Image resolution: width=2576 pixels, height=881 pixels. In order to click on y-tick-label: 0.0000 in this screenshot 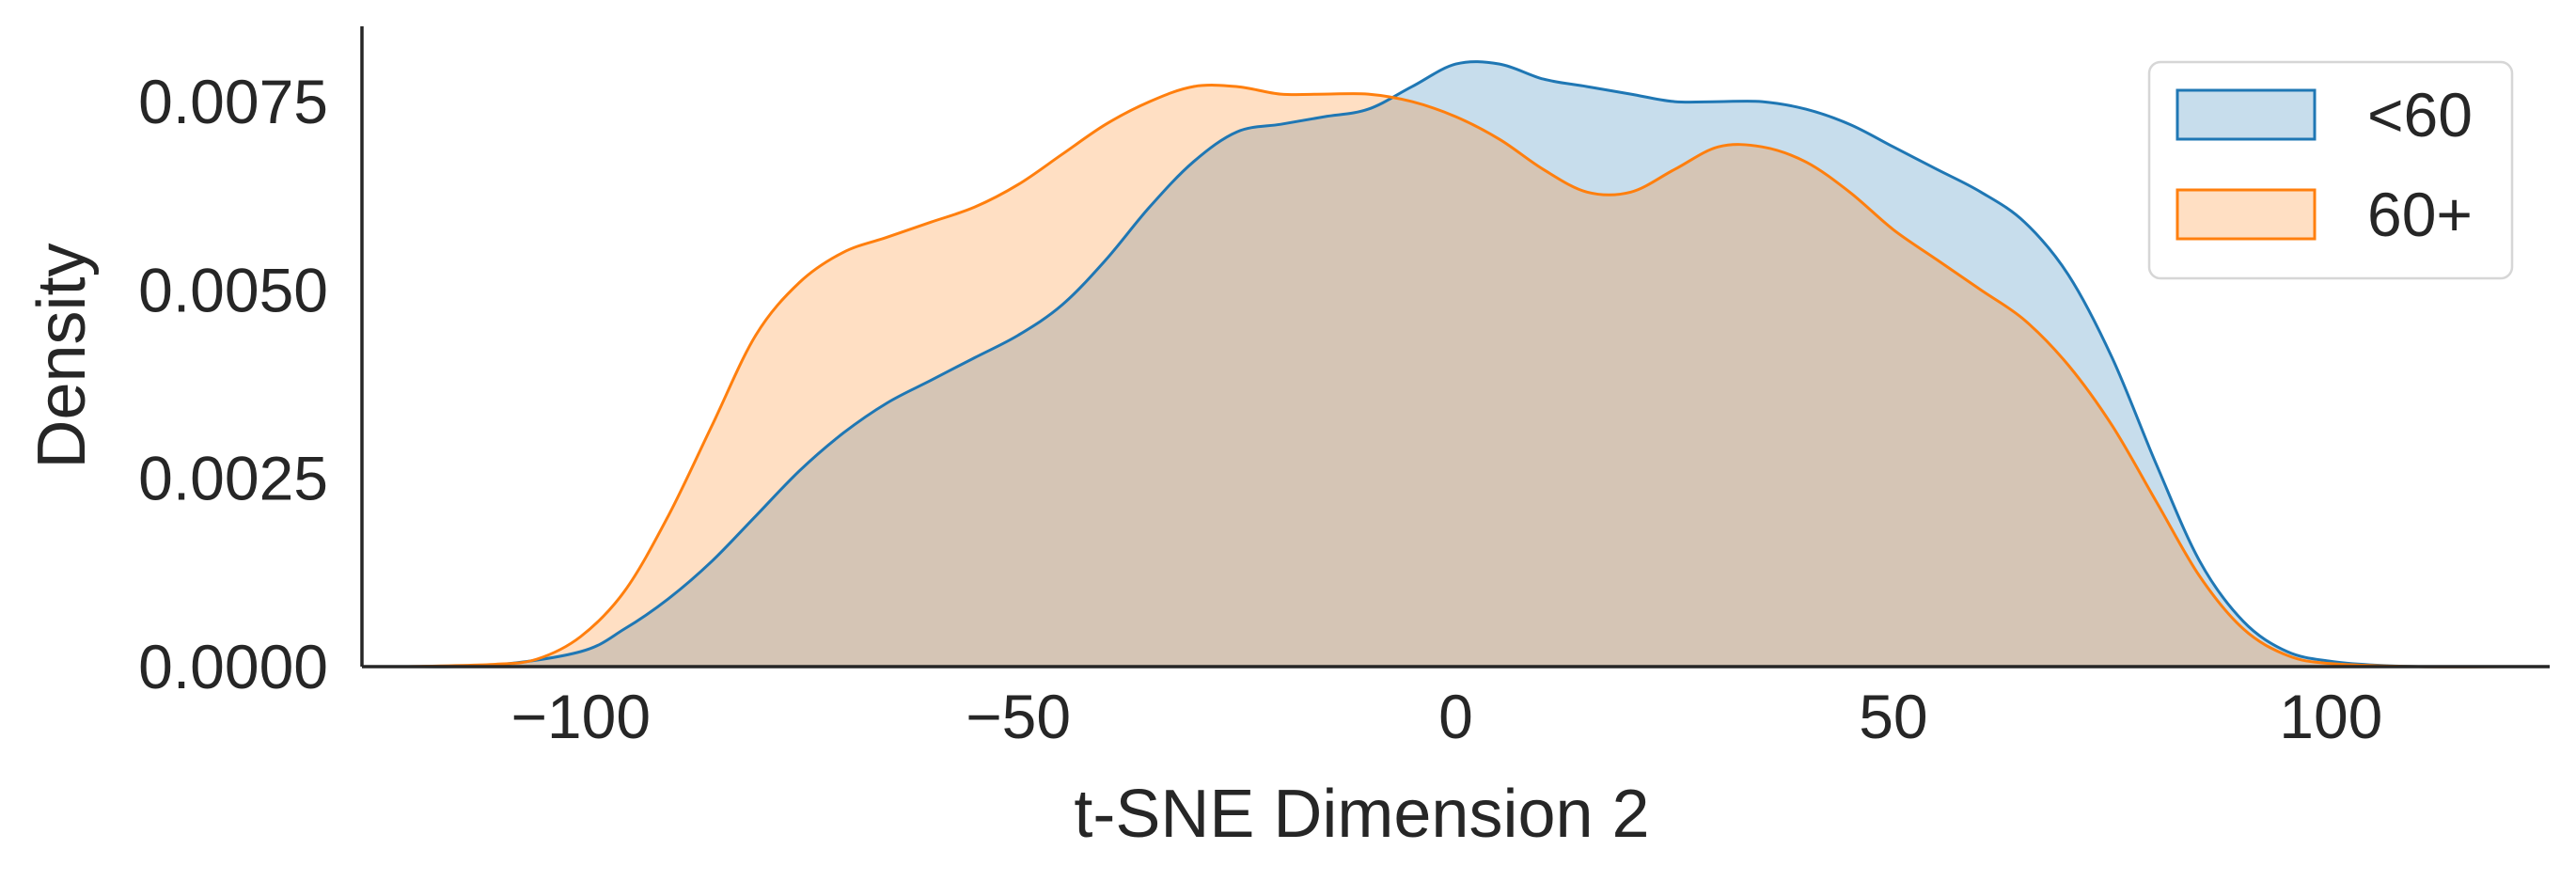, I will do `click(233, 666)`.